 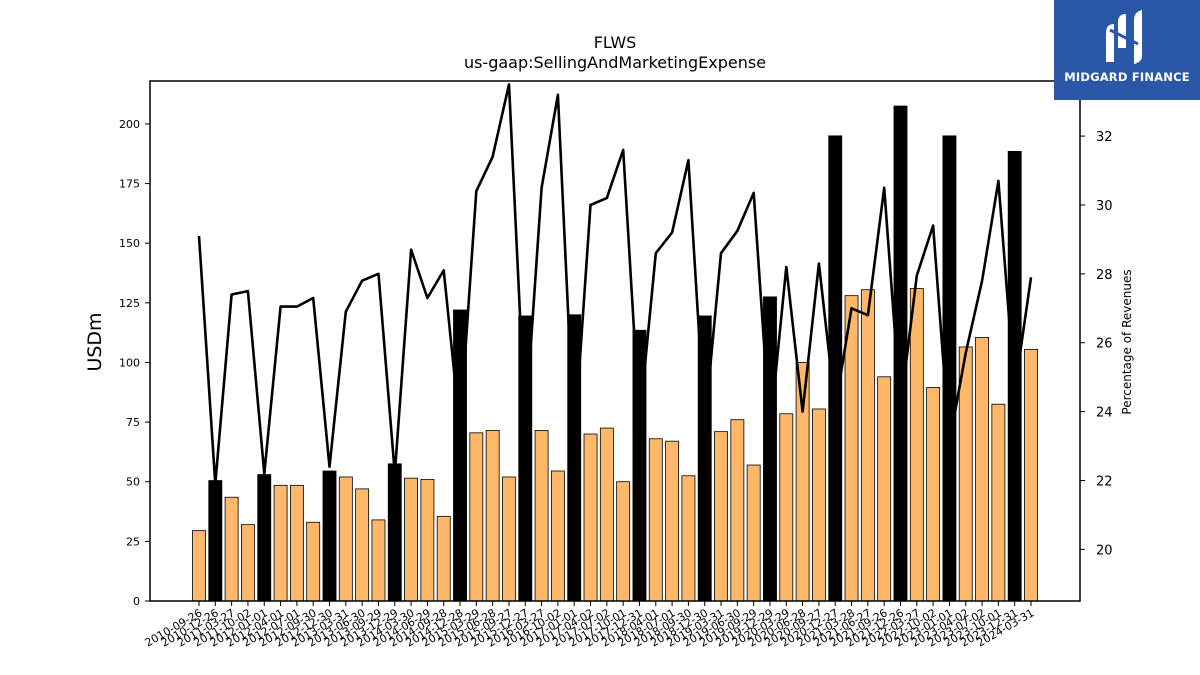 I want to click on y-tick-label: 0, so click(x=136, y=601).